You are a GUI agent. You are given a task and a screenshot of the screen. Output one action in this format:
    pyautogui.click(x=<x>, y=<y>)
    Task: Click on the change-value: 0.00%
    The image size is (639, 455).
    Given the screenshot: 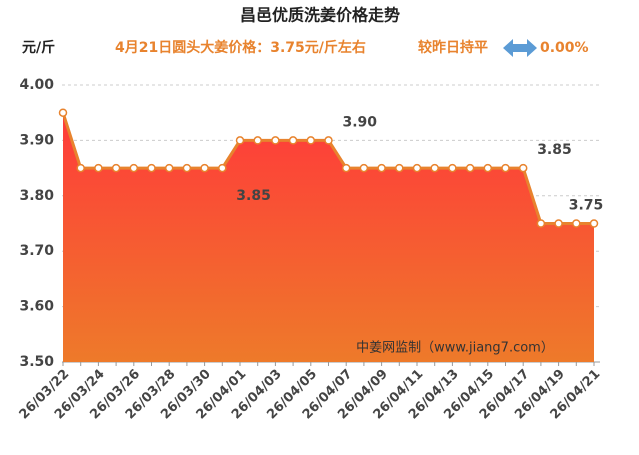 What is the action you would take?
    pyautogui.click(x=564, y=48)
    